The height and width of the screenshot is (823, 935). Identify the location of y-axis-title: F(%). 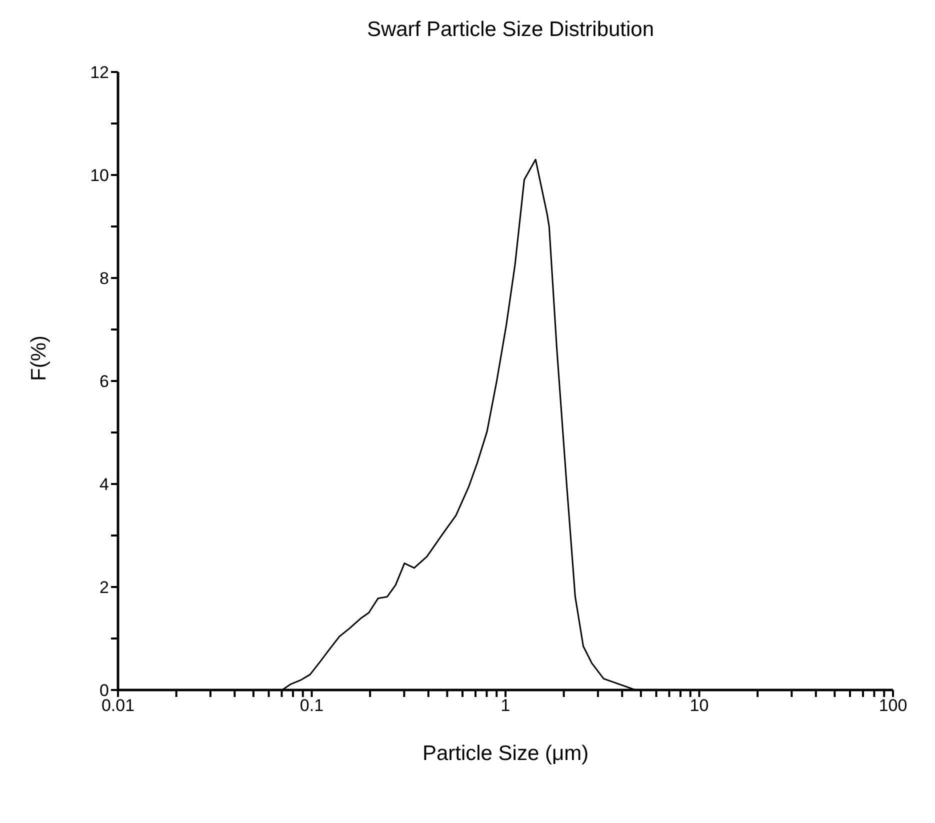
(38, 358).